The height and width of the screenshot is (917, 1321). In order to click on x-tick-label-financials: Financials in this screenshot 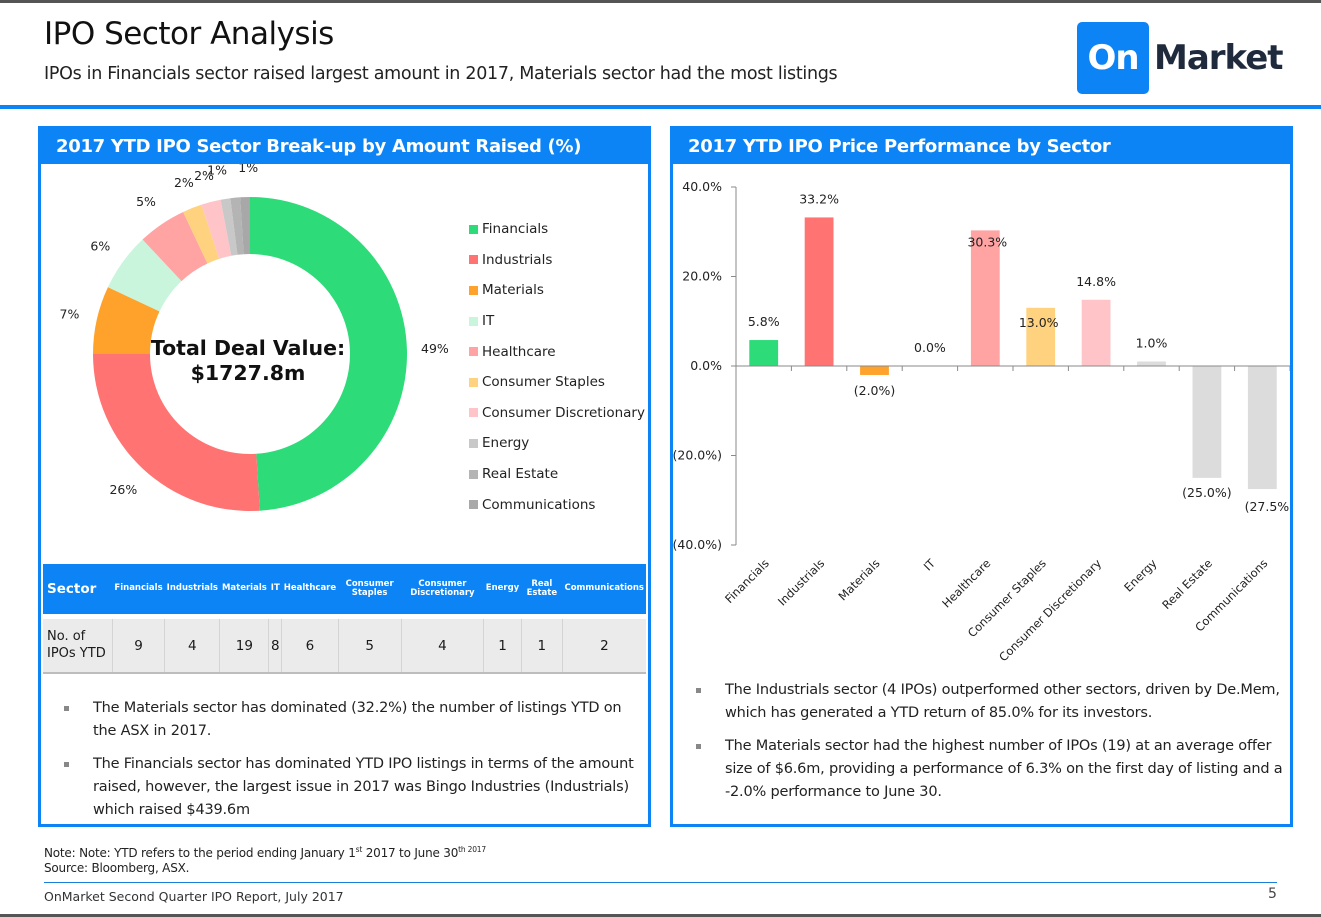, I will do `click(747, 581)`.